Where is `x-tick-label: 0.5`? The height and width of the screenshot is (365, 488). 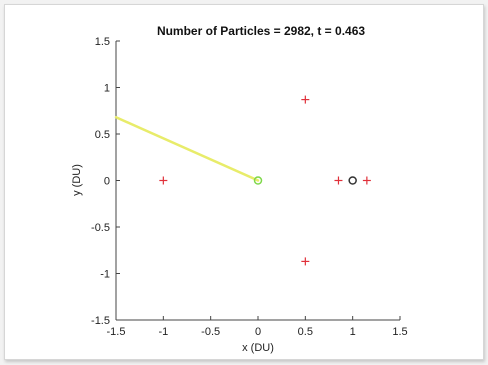 x-tick-label: 0.5 is located at coordinates (305, 332).